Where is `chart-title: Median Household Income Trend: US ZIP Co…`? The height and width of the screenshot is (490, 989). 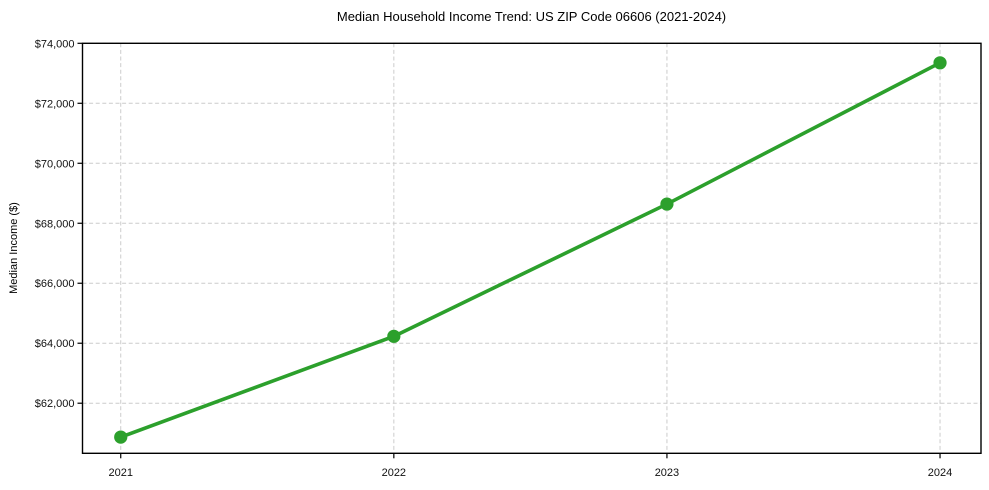
chart-title: Median Household Income Trend: US ZIP Co… is located at coordinates (531, 16).